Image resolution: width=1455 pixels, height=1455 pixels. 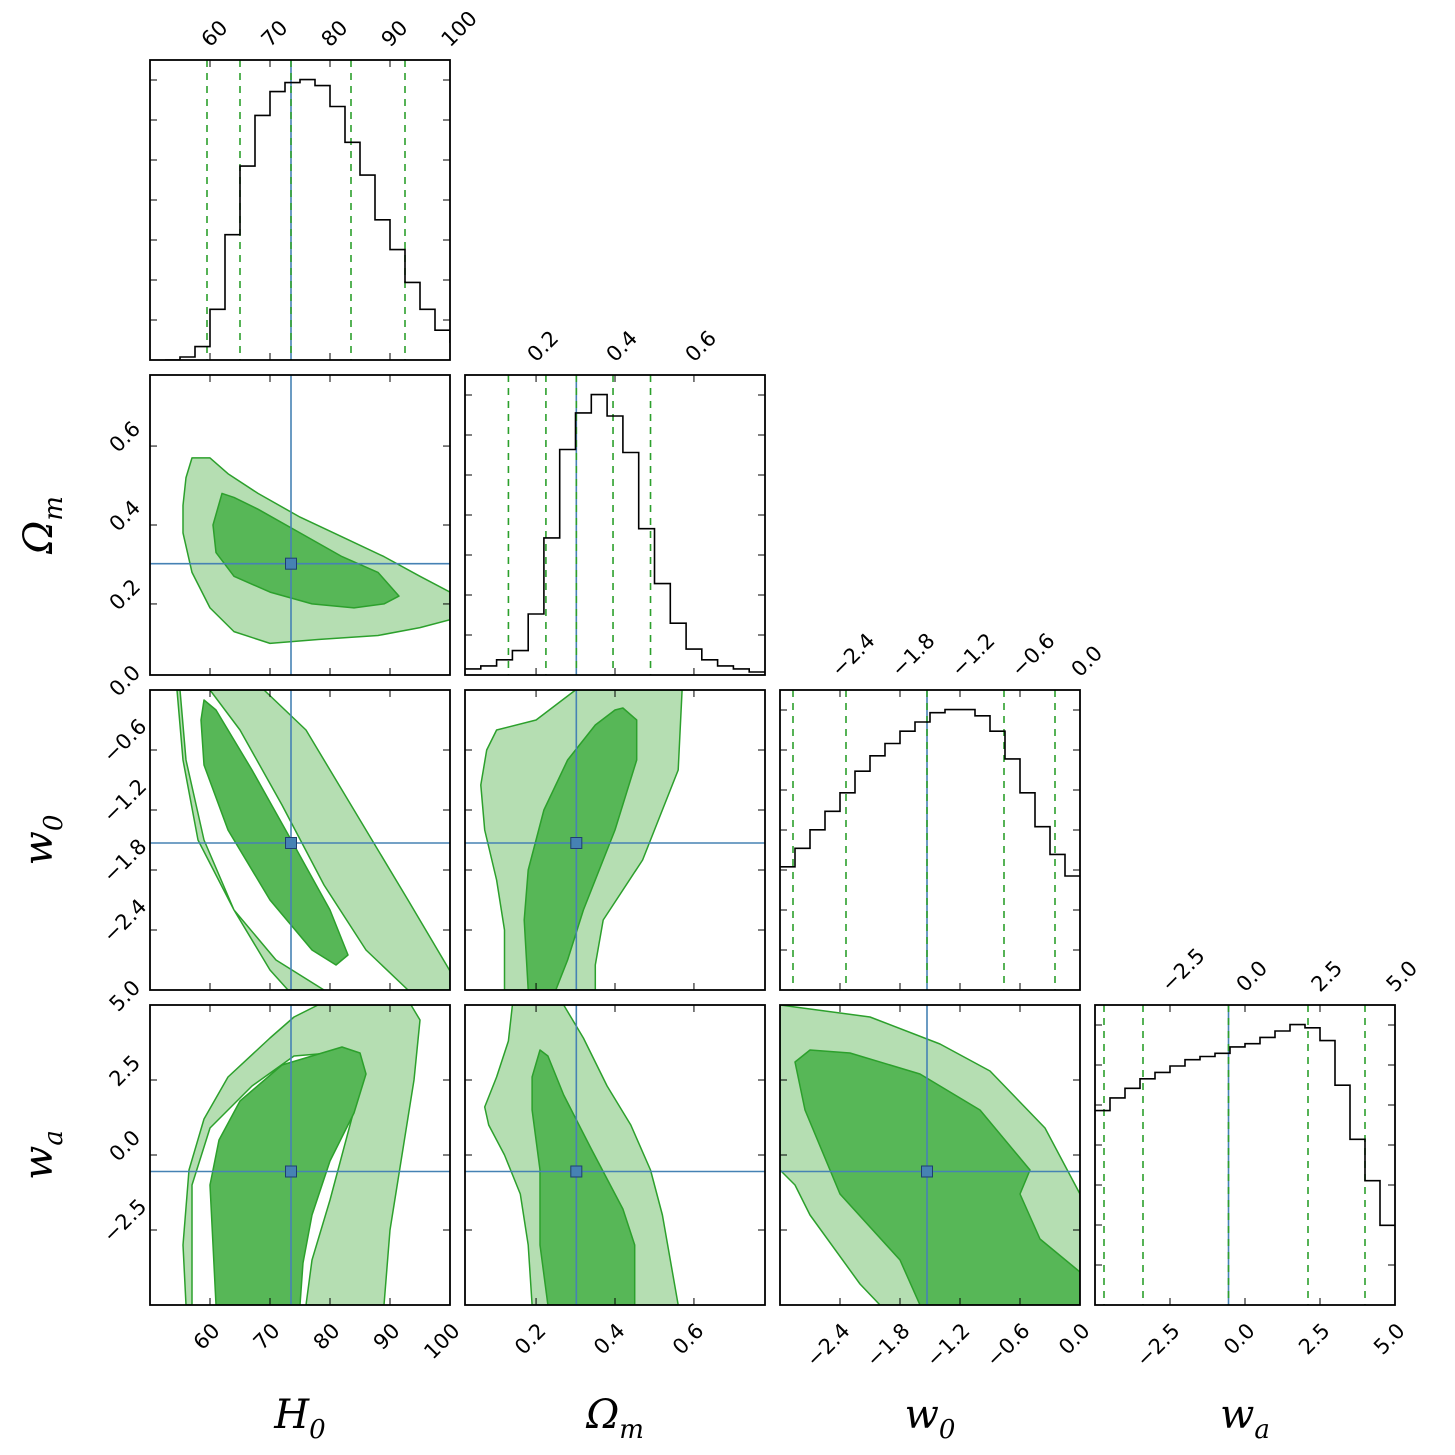 What do you see at coordinates (124, 860) in the screenshot?
I see `y-tick-label: −1.8` at bounding box center [124, 860].